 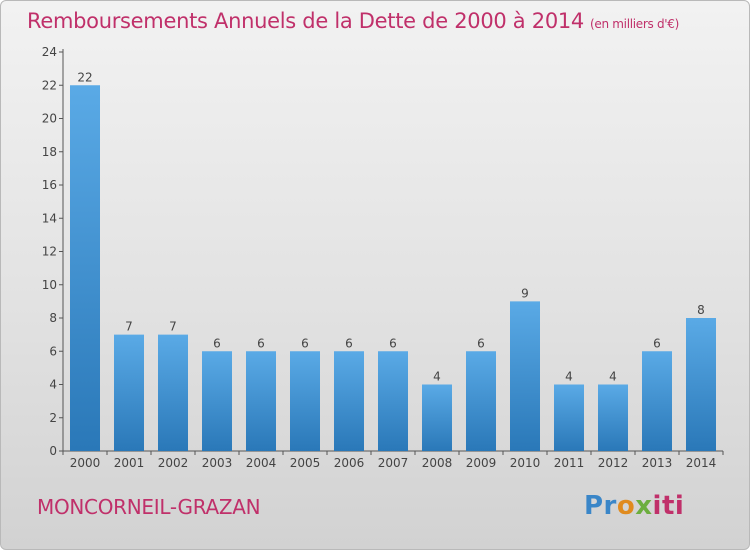 I want to click on y-tick-label: 24, so click(x=49, y=52).